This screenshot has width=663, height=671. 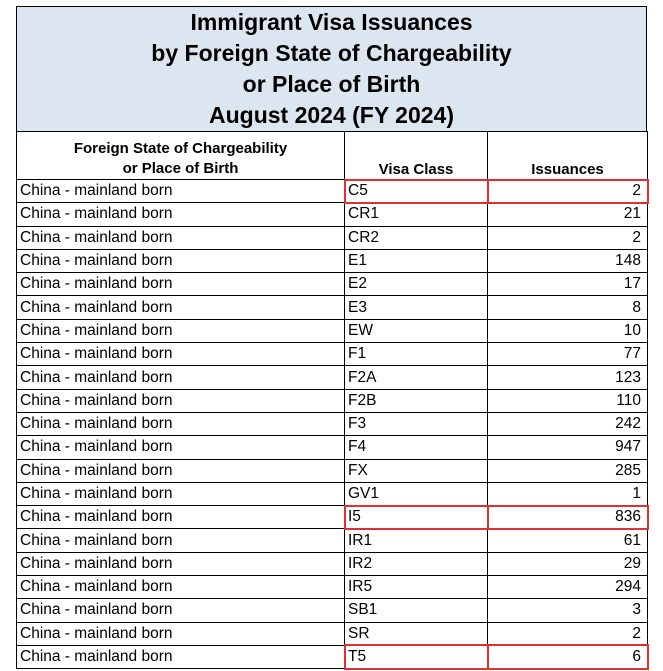 I want to click on issuances-cell: 110, so click(x=567, y=400).